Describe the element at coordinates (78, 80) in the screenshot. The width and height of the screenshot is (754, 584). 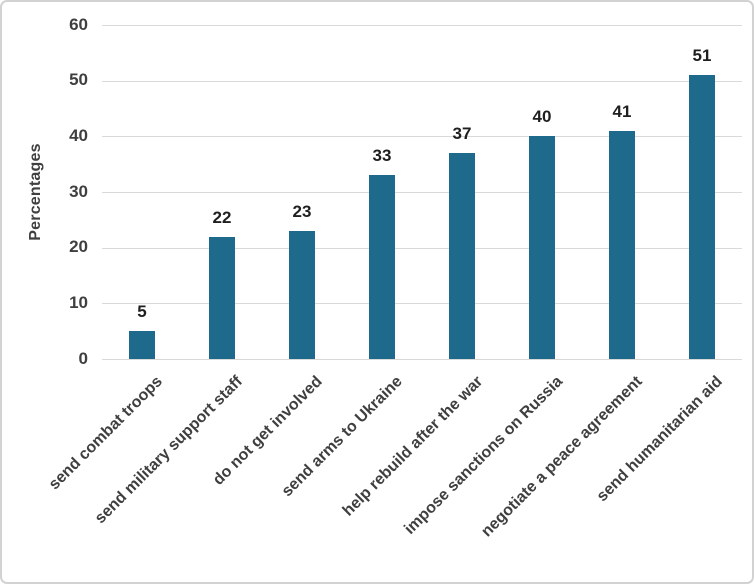
I see `y-tick-label: 50` at that location.